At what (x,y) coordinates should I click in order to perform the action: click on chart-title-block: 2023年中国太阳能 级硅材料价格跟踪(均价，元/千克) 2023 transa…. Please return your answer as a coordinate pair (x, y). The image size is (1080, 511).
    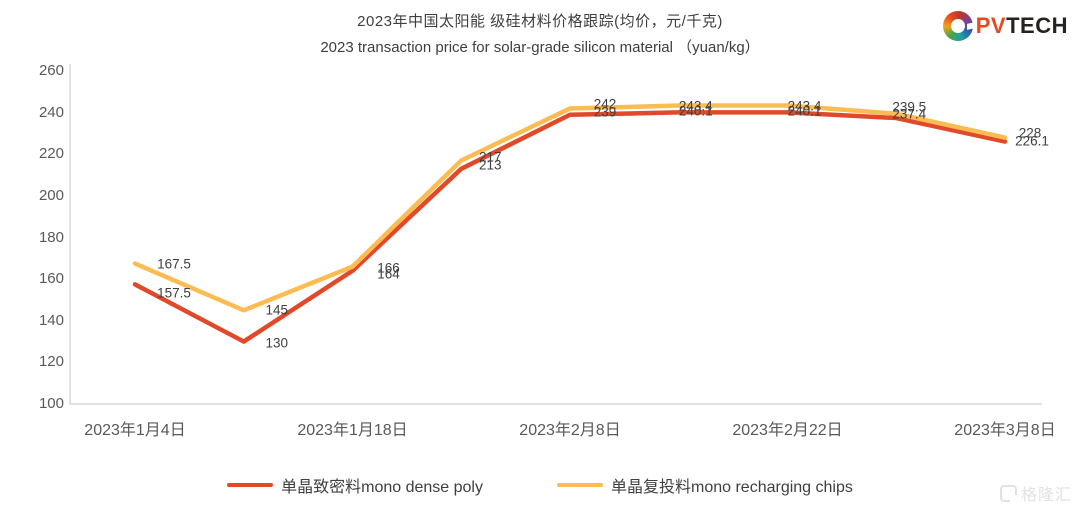
    Looking at the image, I should click on (540, 33).